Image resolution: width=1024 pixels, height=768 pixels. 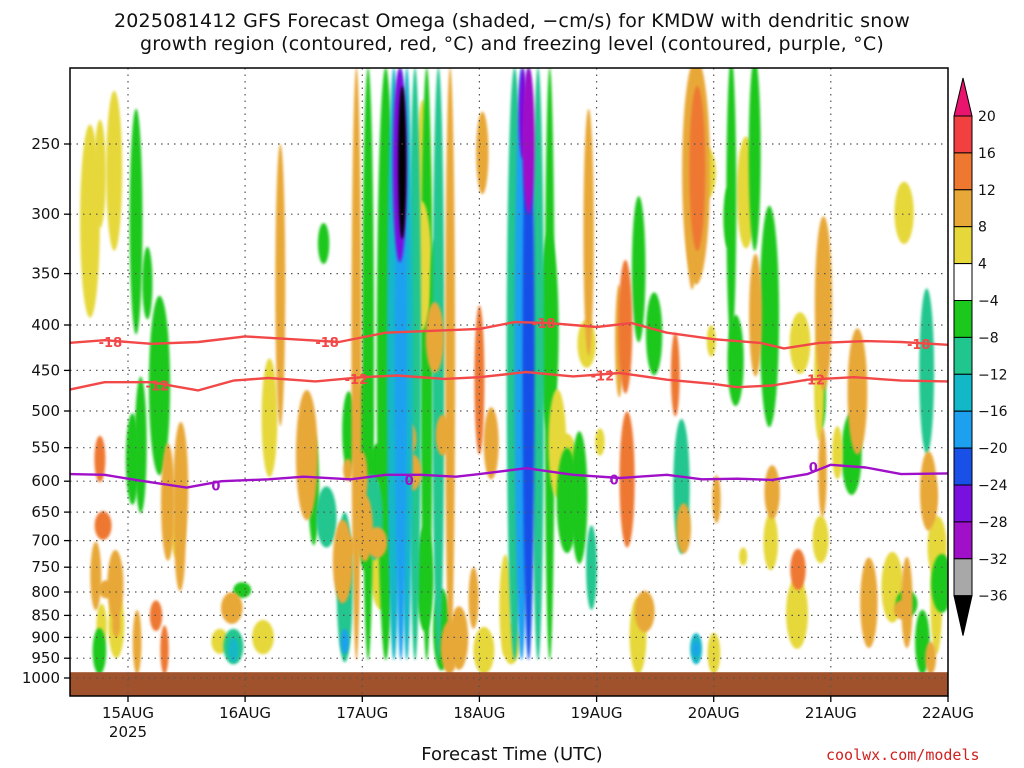 I want to click on x-tick-label: 17AUG, so click(x=362, y=713).